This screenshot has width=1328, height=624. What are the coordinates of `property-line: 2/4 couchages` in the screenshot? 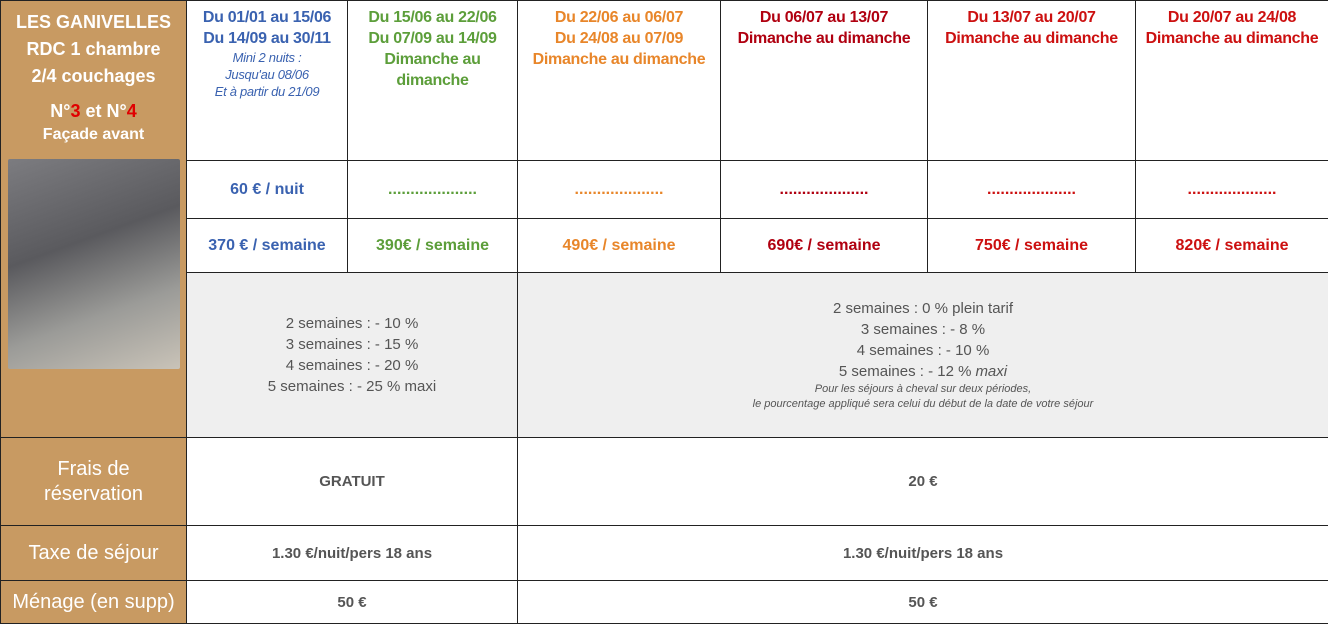 It's located at (93, 76).